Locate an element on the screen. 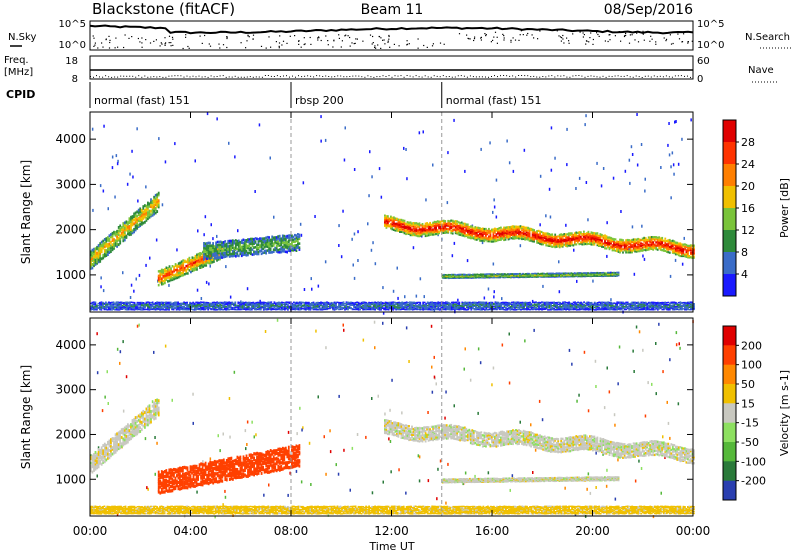 The width and height of the screenshot is (800, 554). noise-sky-line is located at coordinates (391, 29).